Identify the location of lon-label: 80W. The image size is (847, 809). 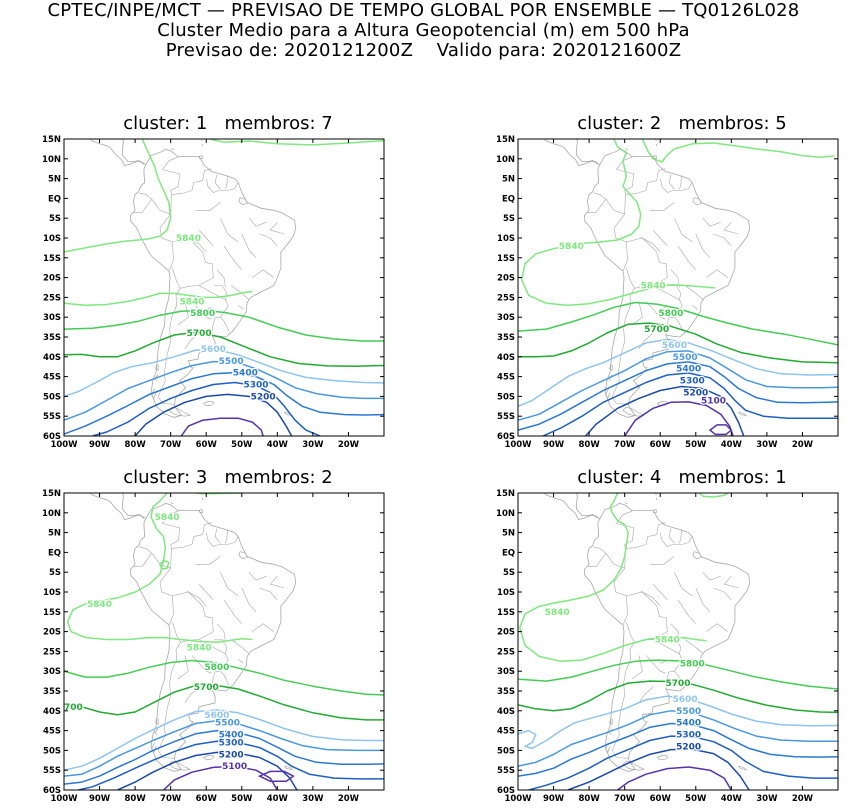
(136, 445).